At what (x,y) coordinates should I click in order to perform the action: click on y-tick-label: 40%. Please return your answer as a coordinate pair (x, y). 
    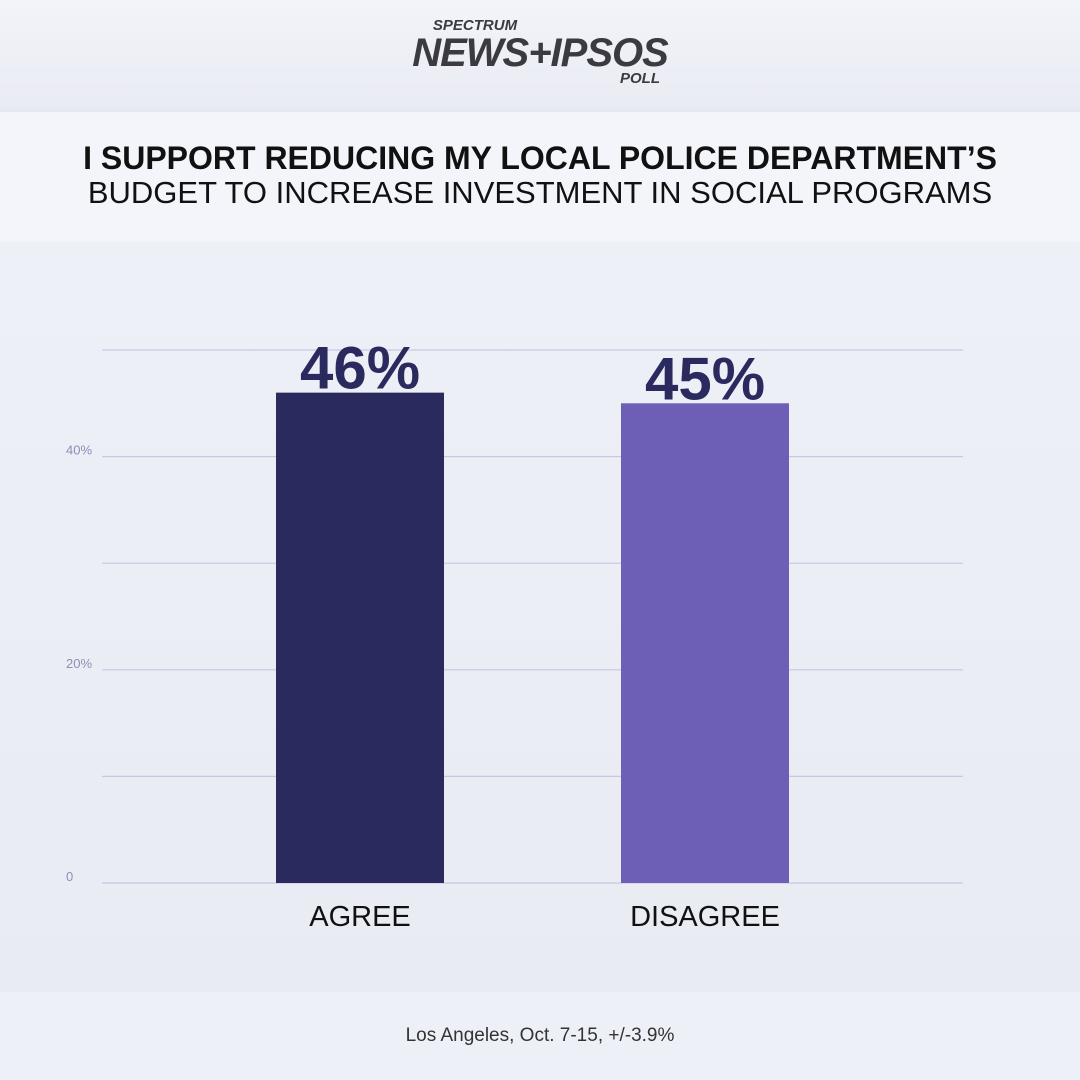
    Looking at the image, I should click on (79, 450).